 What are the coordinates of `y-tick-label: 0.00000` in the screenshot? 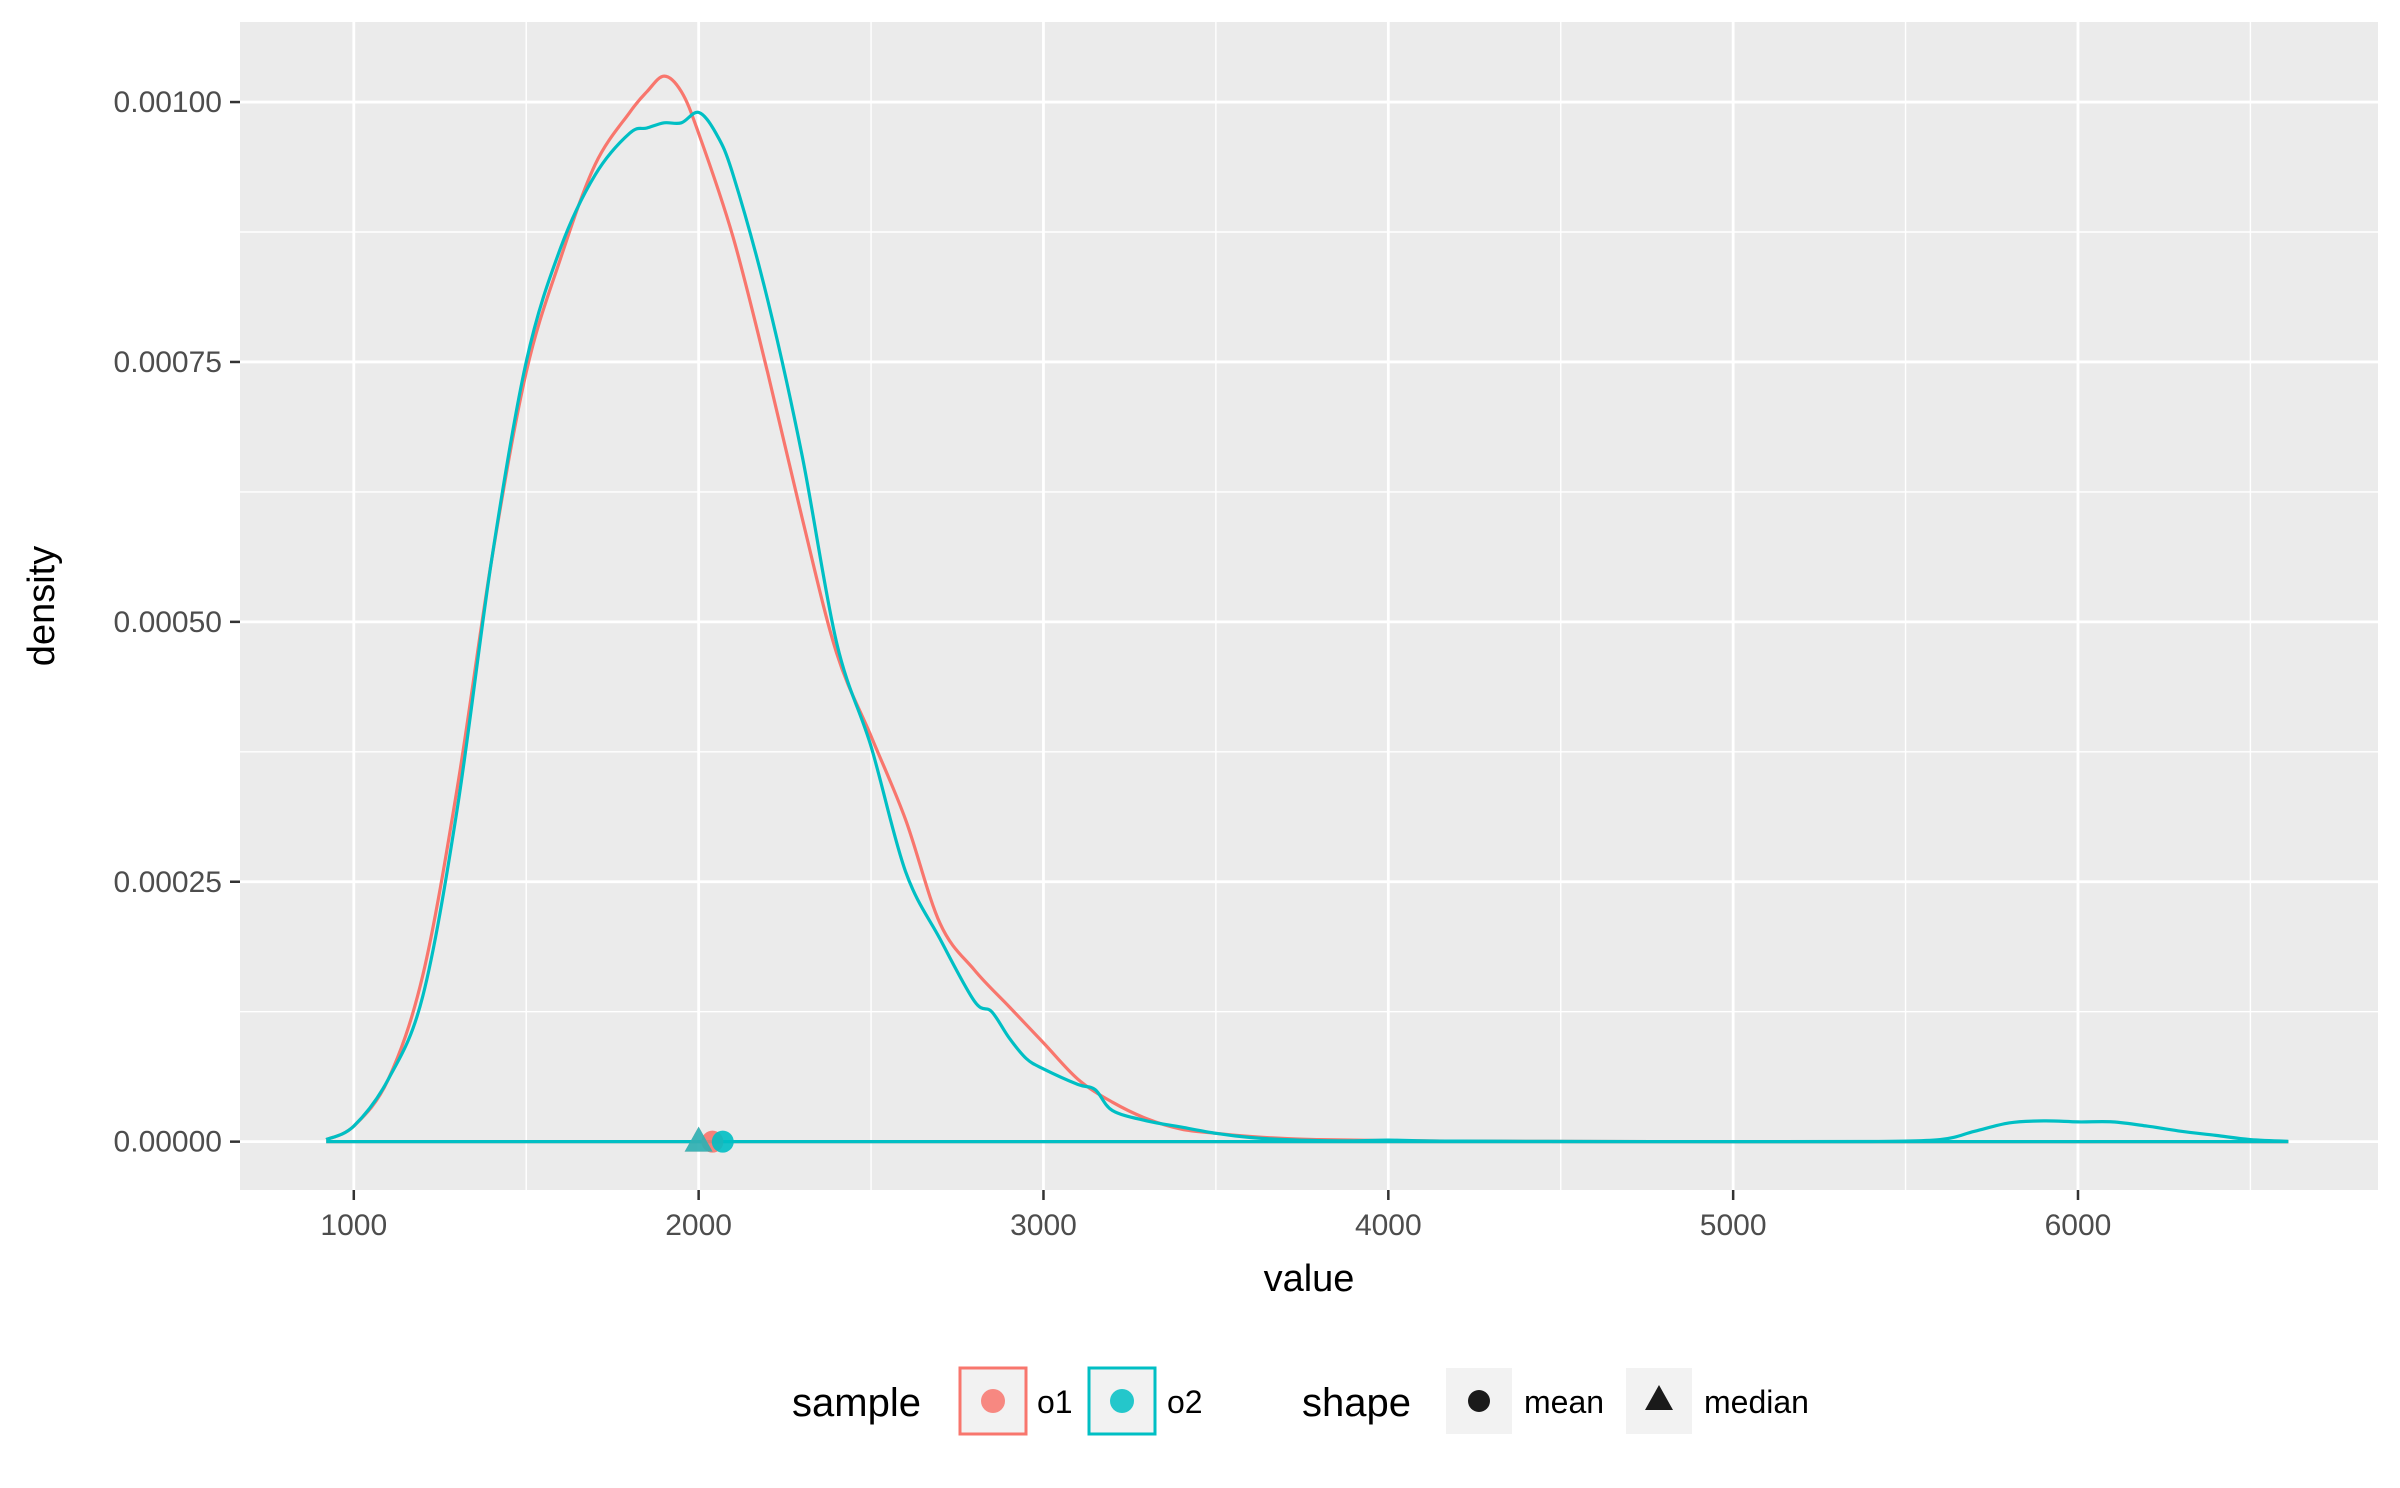 It's located at (168, 1142).